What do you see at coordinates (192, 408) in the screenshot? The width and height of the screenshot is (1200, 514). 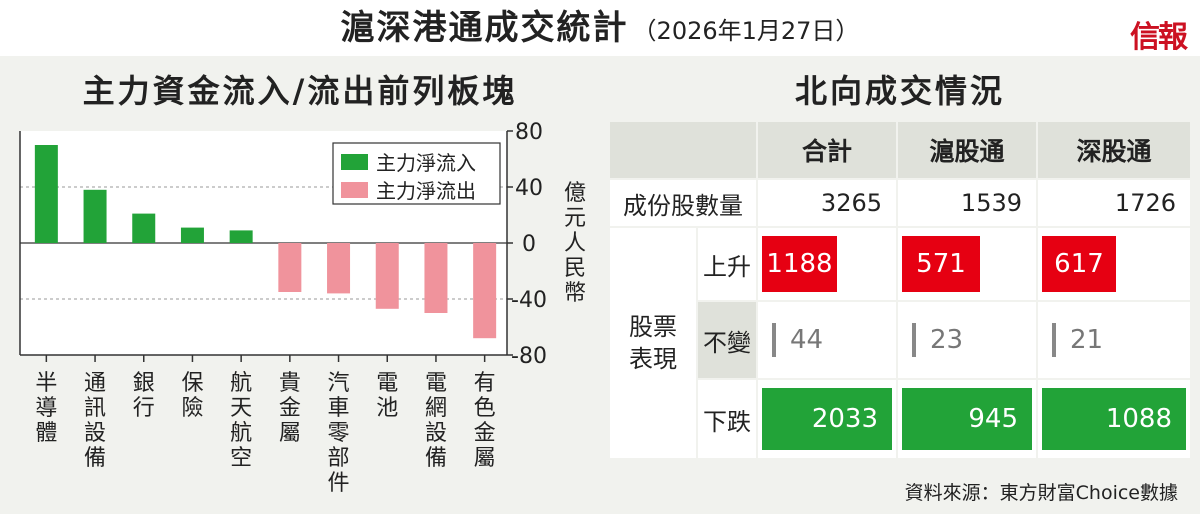 I see `x-tick-label-char: 險` at bounding box center [192, 408].